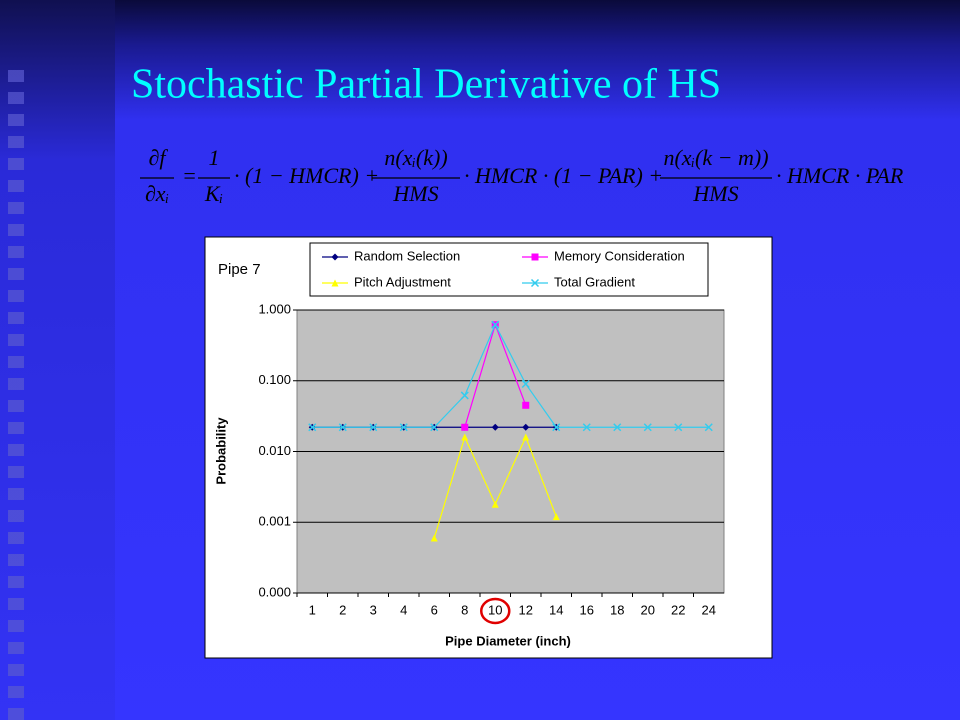  I want to click on legend-label: Random Selection, so click(407, 255).